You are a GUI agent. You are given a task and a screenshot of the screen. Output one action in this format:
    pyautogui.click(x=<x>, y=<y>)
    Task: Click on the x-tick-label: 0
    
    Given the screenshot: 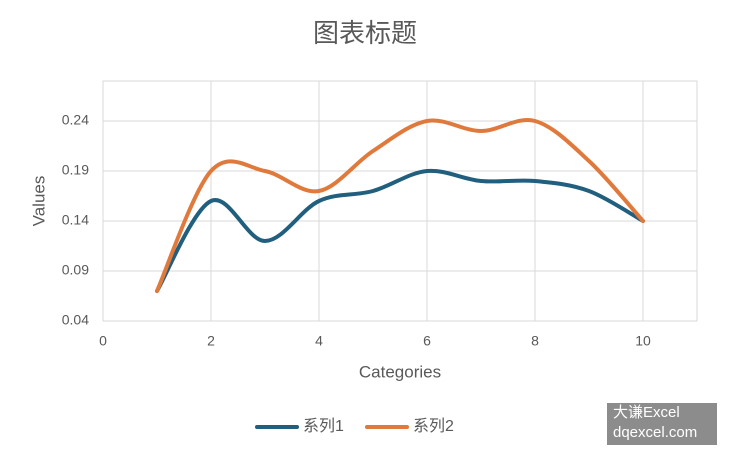 What is the action you would take?
    pyautogui.click(x=103, y=341)
    